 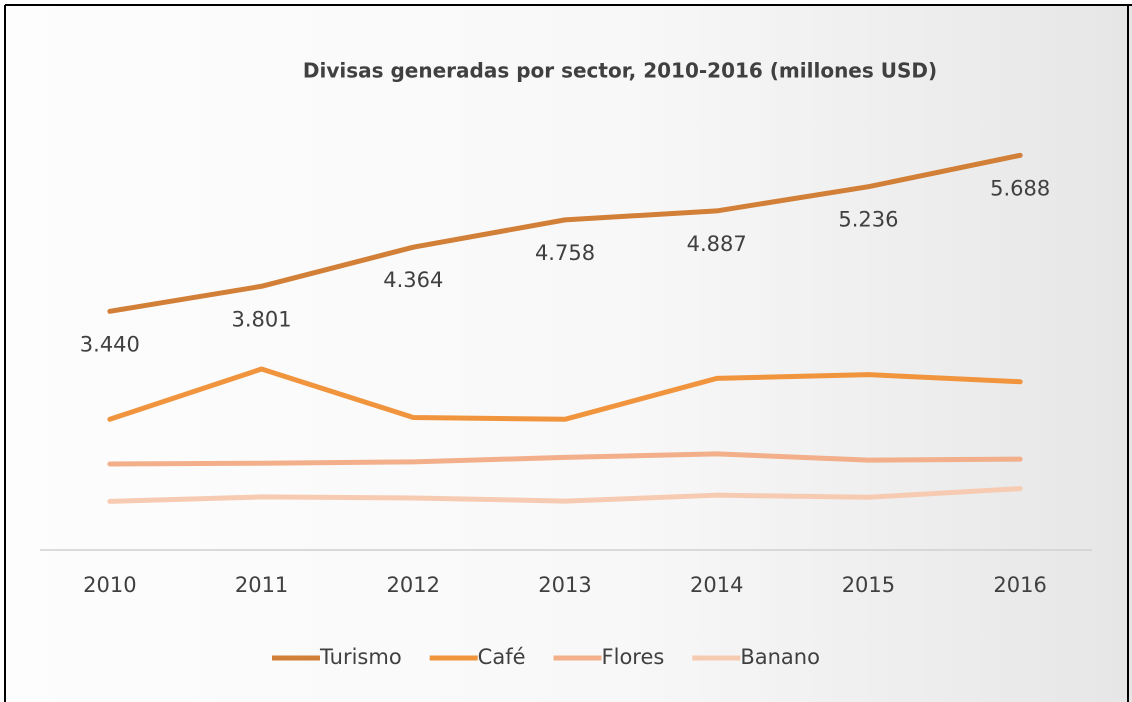 What do you see at coordinates (109, 585) in the screenshot?
I see `x-tick-label: 2010` at bounding box center [109, 585].